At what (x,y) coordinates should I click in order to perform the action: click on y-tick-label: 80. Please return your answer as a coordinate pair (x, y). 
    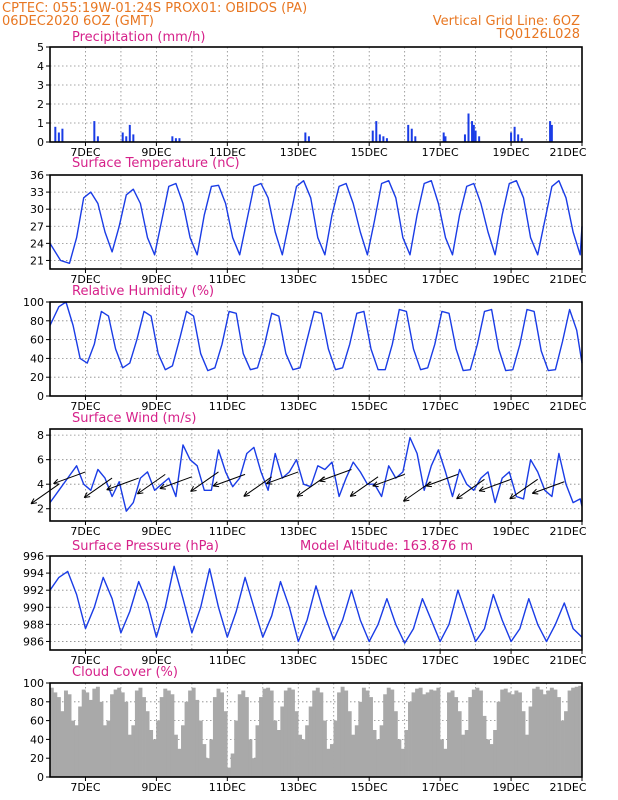
    Looking at the image, I should click on (37, 321).